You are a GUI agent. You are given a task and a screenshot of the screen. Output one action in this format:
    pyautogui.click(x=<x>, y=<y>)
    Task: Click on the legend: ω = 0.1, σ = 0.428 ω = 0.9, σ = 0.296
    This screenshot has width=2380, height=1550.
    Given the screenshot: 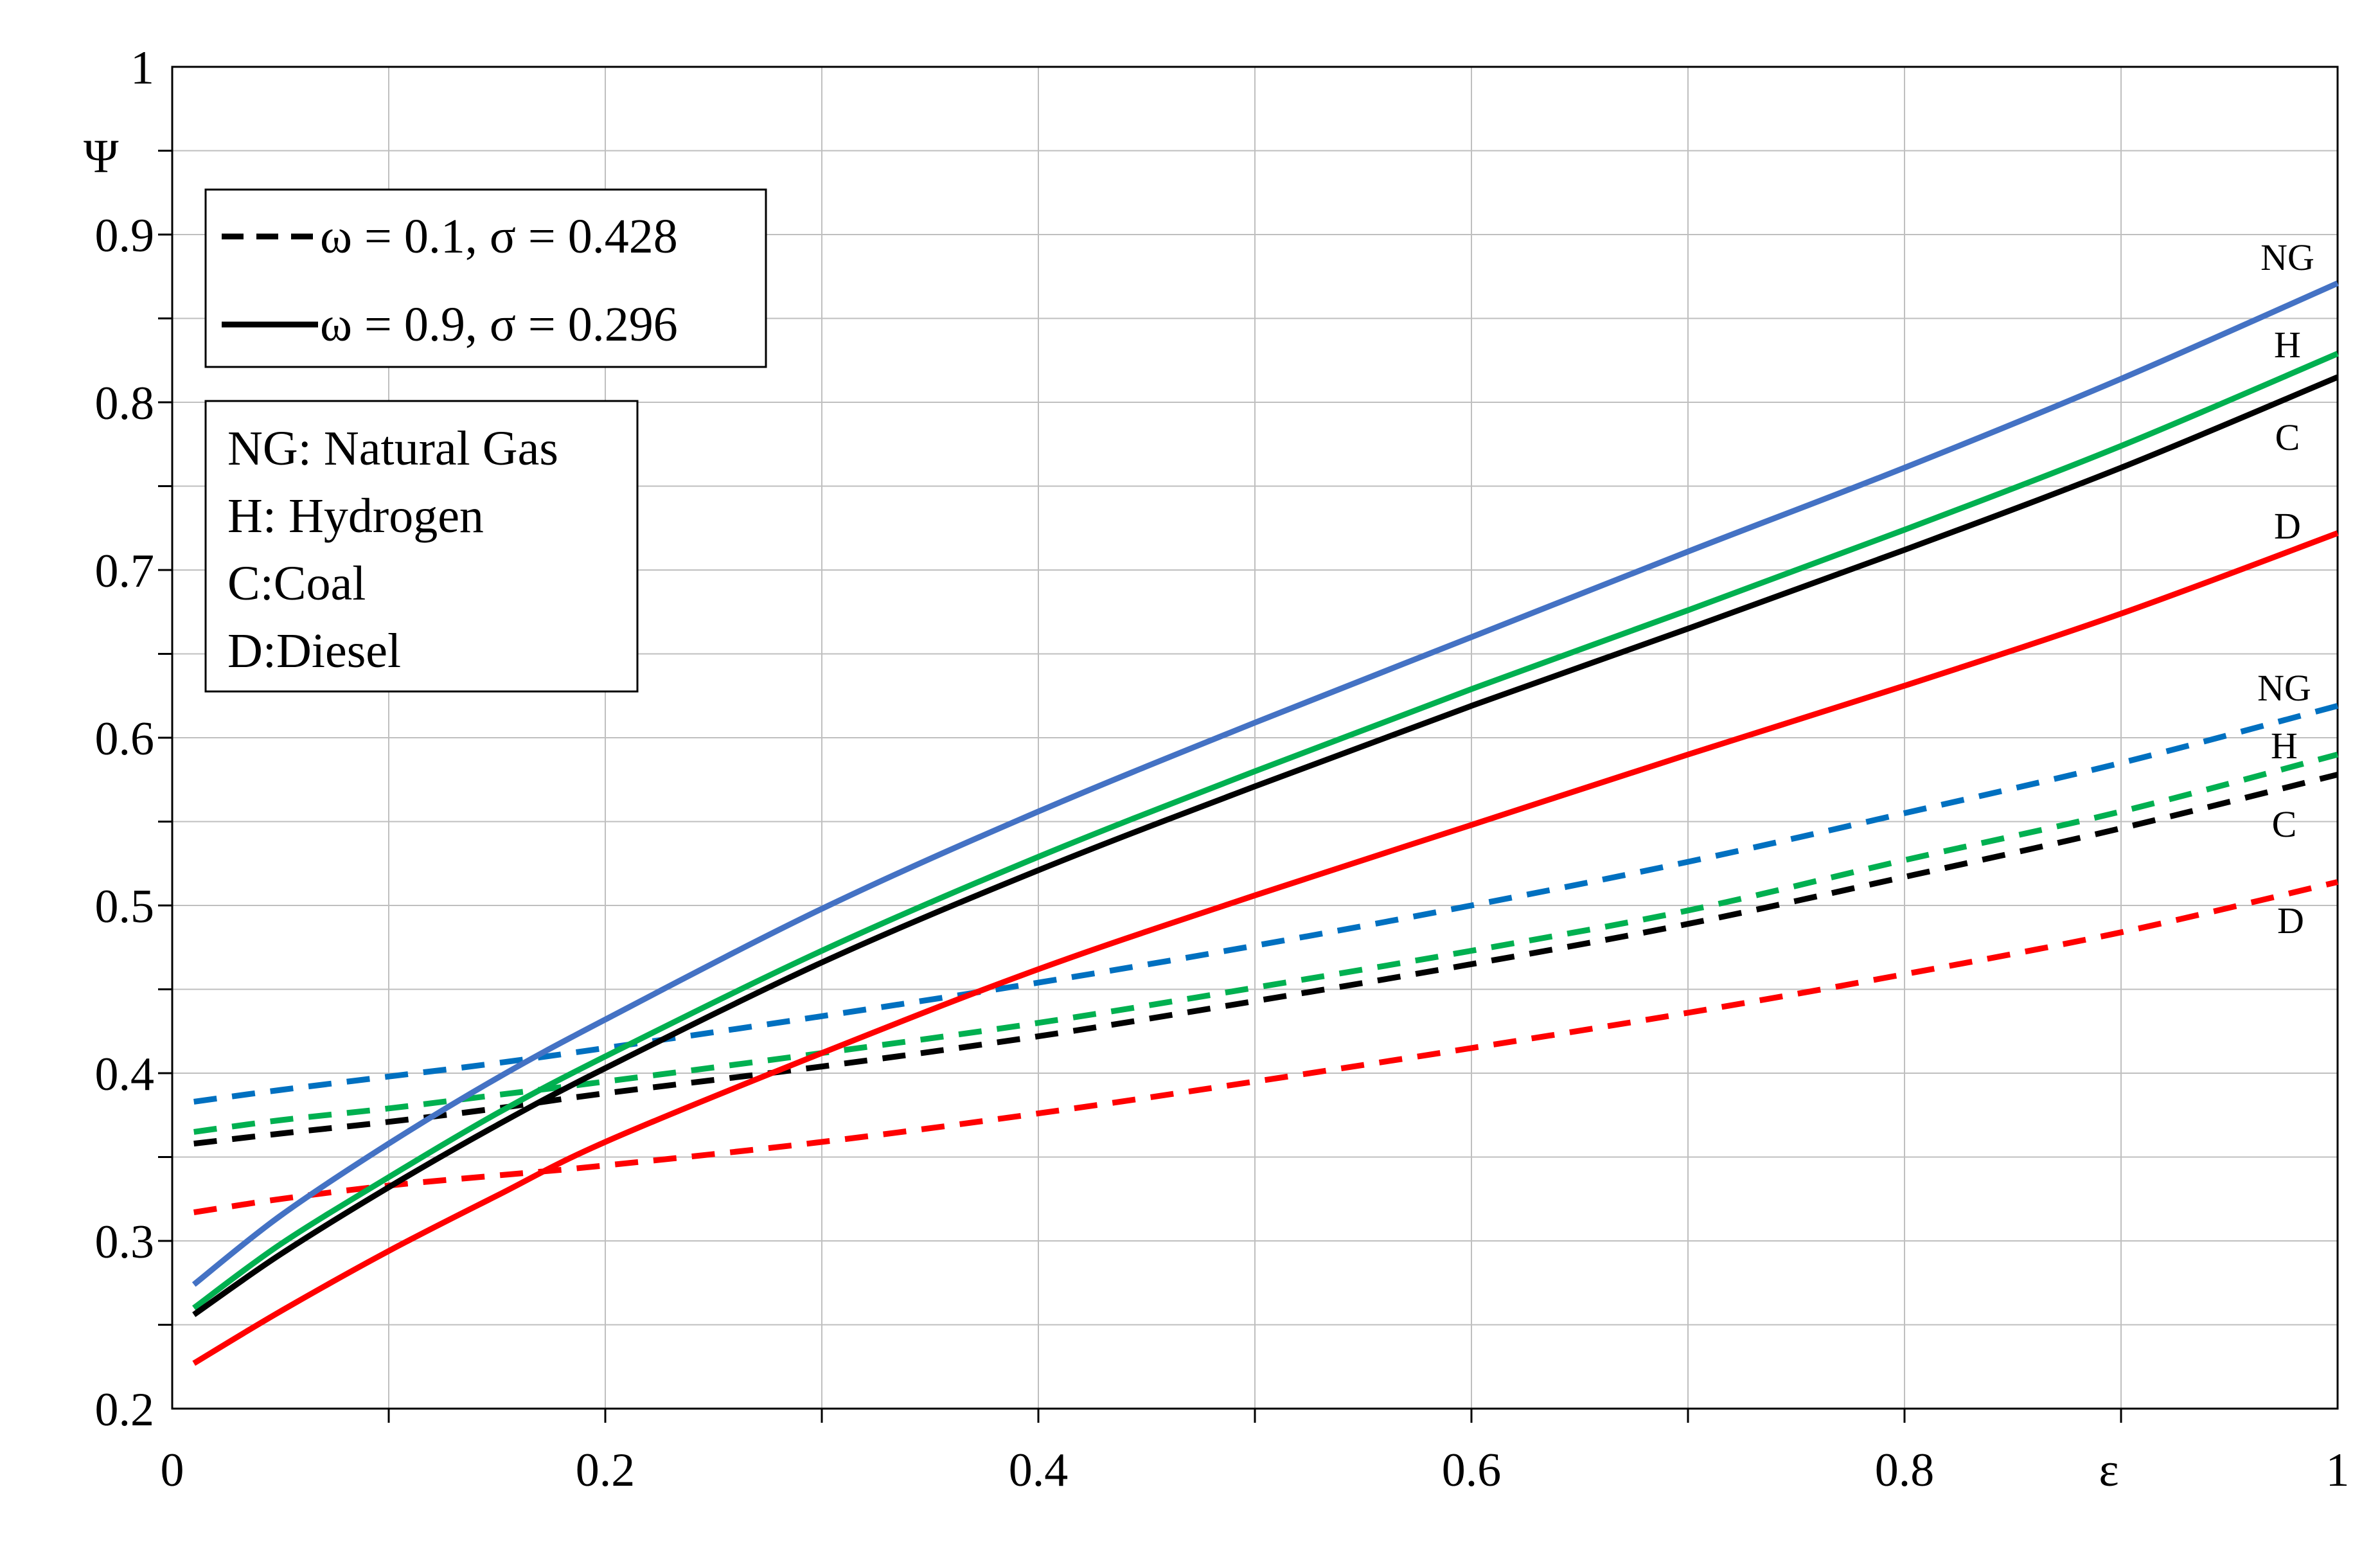 What is the action you would take?
    pyautogui.click(x=485, y=278)
    